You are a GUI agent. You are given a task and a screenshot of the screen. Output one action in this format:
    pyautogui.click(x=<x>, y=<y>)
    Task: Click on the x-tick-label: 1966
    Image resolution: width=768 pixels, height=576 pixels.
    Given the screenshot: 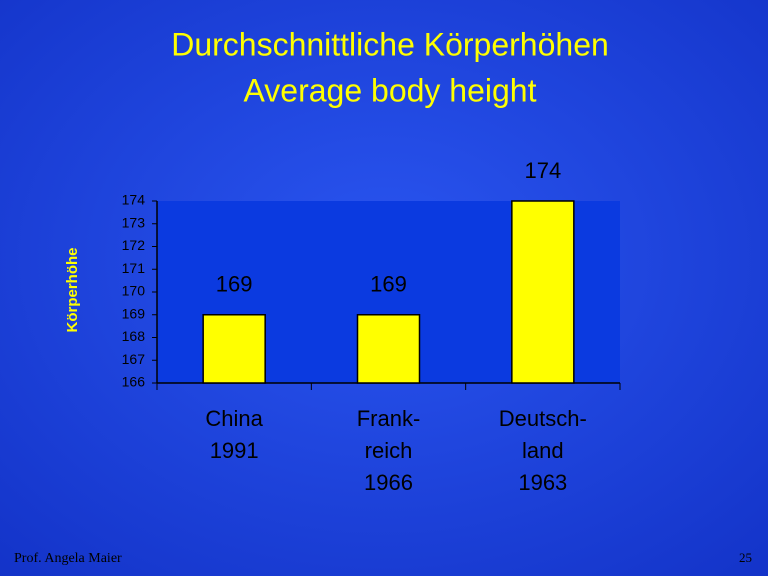 What is the action you would take?
    pyautogui.click(x=388, y=482)
    